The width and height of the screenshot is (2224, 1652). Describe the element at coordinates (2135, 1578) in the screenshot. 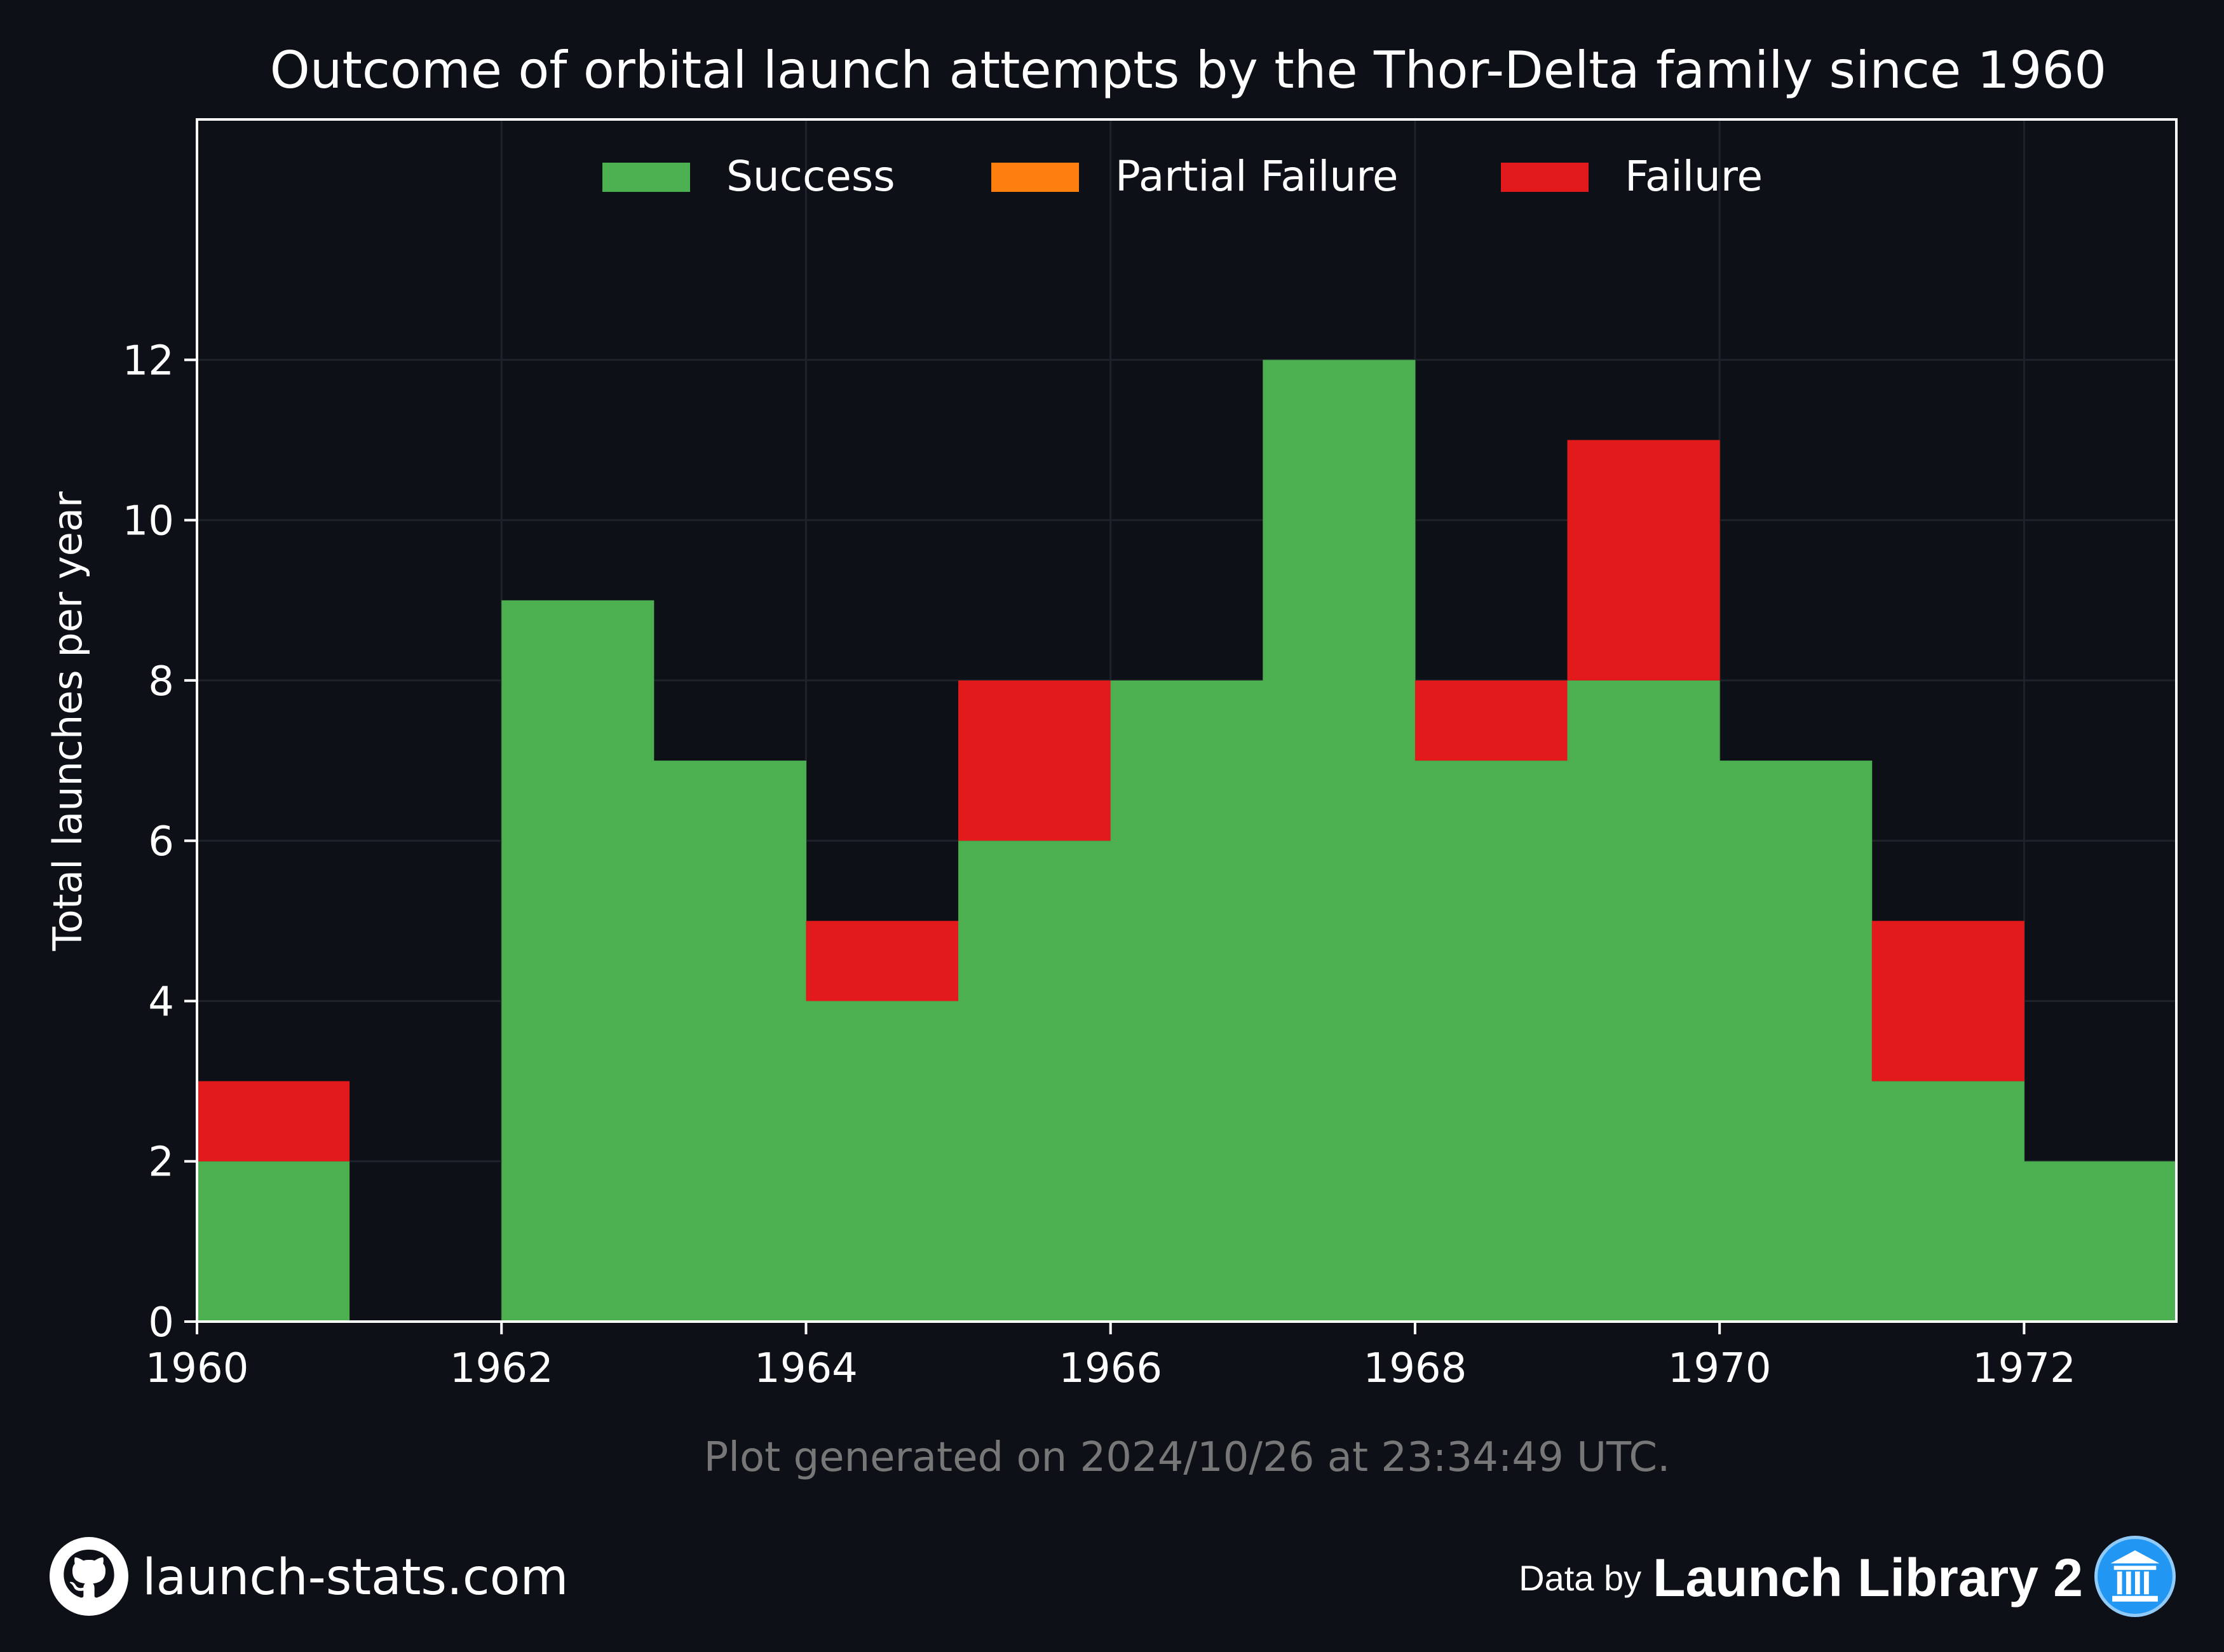

I see `library-icon` at that location.